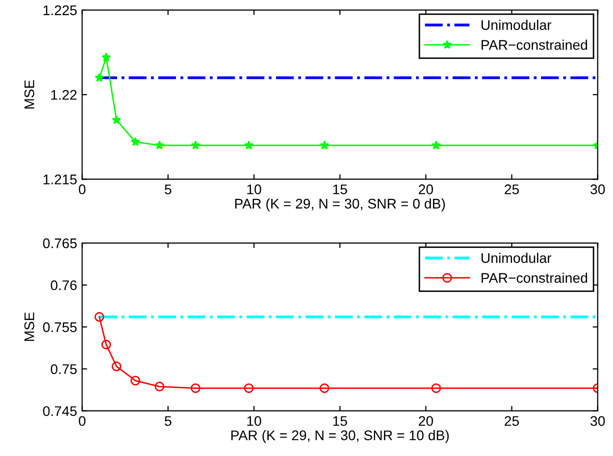 Image resolution: width=613 pixels, height=456 pixels. What do you see at coordinates (60, 10) in the screenshot?
I see `y-tick-label: 1.225` at bounding box center [60, 10].